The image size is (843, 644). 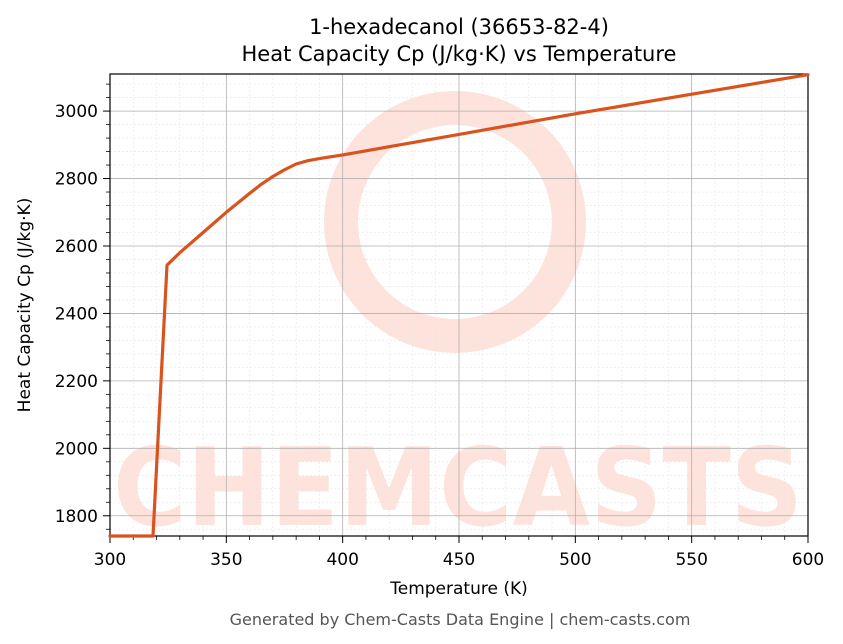 I want to click on x-tick-label: 300, so click(x=110, y=560).